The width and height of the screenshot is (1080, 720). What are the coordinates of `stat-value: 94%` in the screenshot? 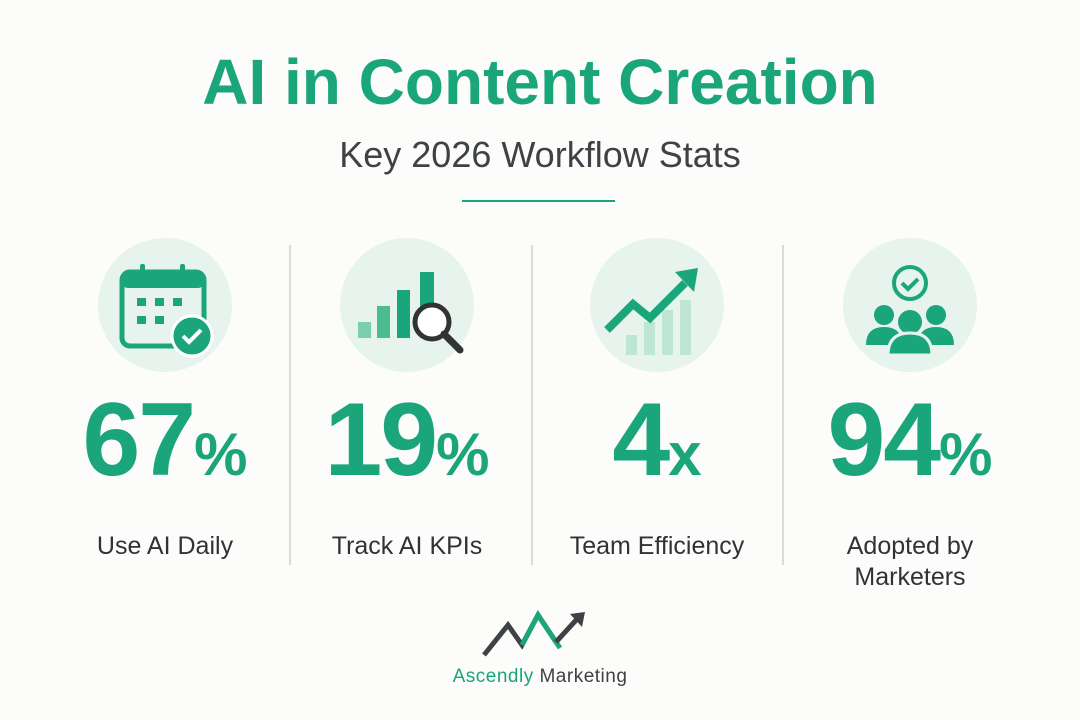 It's located at (910, 454).